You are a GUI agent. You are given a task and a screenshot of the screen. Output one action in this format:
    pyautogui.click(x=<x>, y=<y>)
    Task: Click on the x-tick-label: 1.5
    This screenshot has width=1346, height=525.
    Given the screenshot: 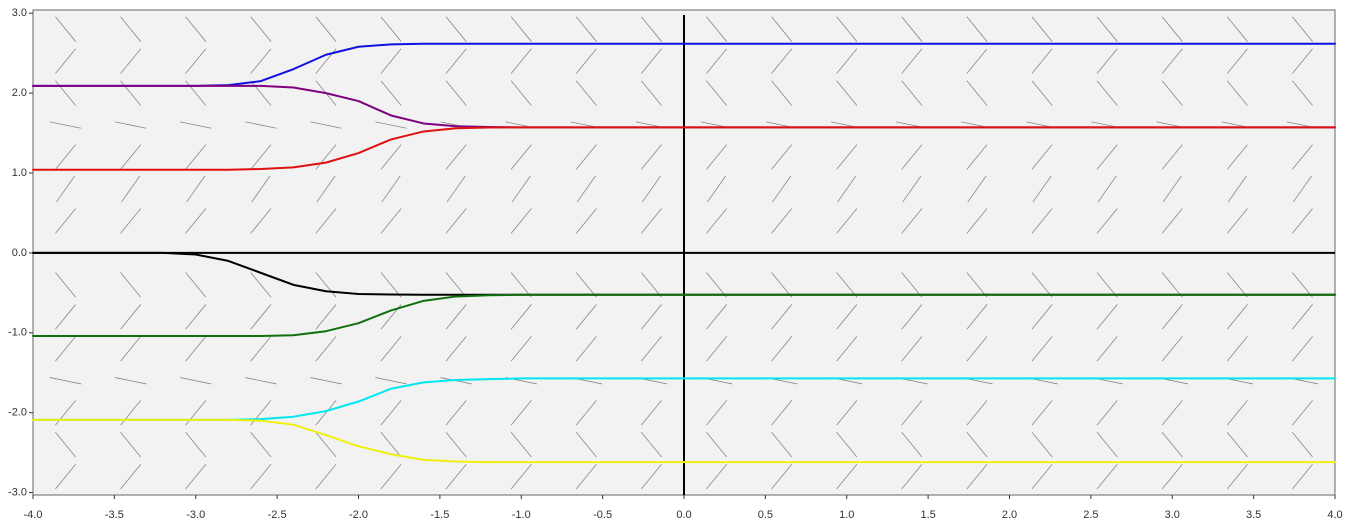 What is the action you would take?
    pyautogui.click(x=927, y=515)
    